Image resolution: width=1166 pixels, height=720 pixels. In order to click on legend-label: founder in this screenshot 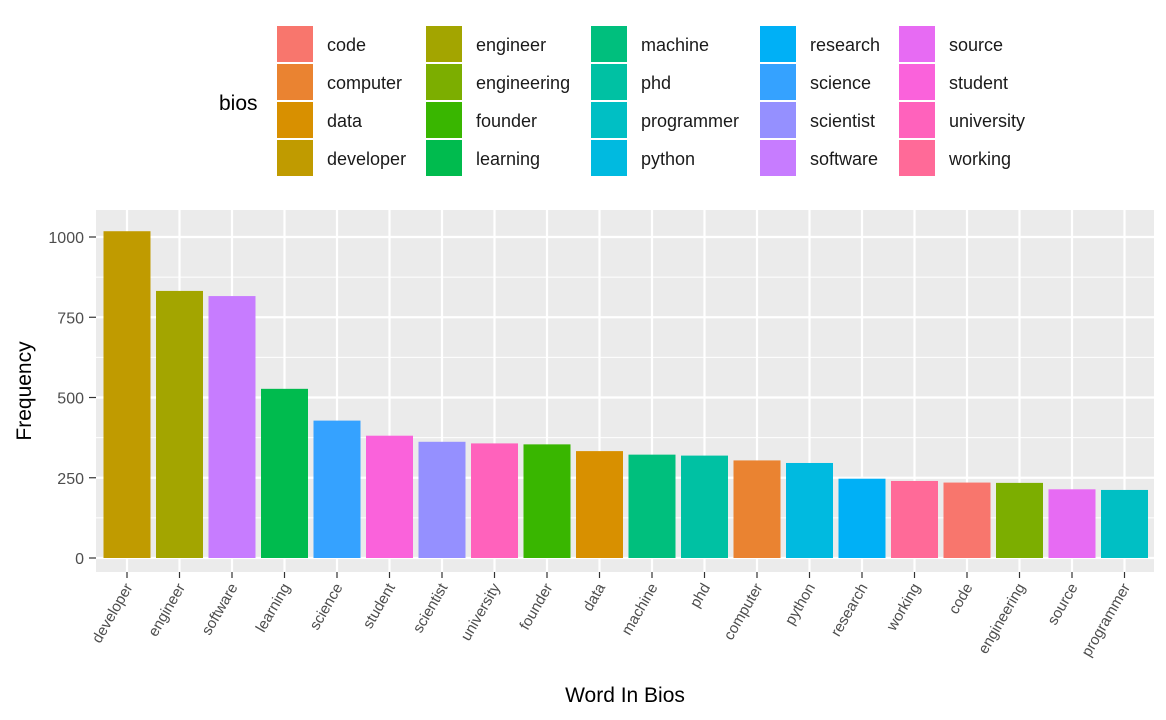, I will do `click(506, 121)`.